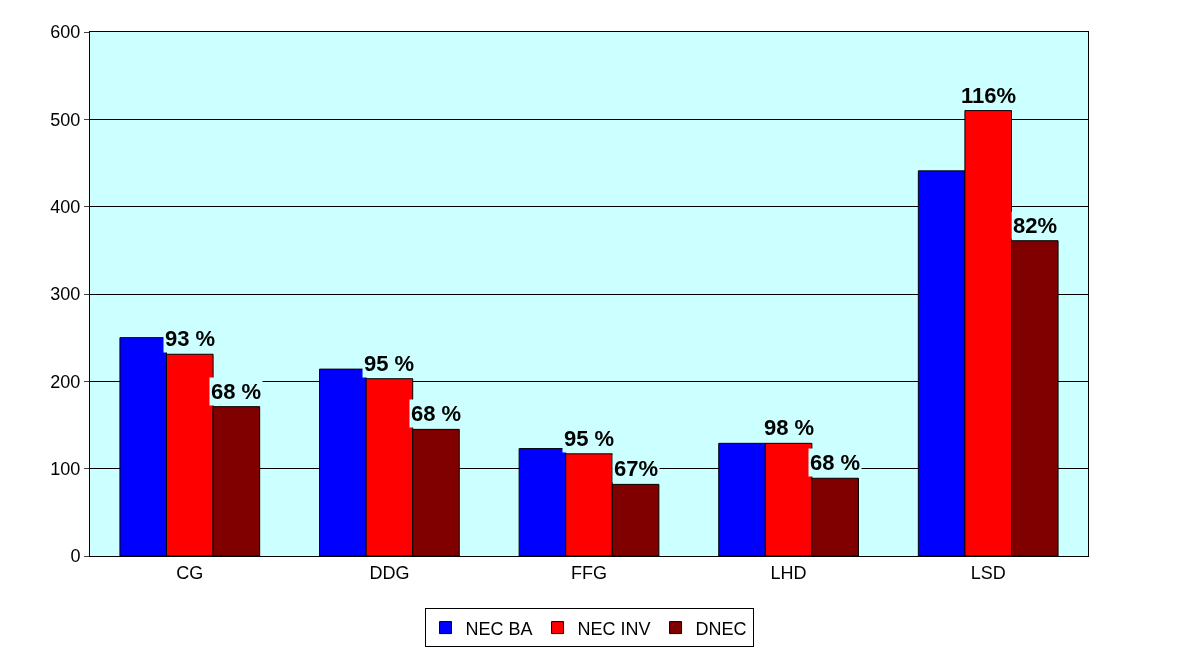  Describe the element at coordinates (190, 338) in the screenshot. I see `annotation: 93 %` at that location.